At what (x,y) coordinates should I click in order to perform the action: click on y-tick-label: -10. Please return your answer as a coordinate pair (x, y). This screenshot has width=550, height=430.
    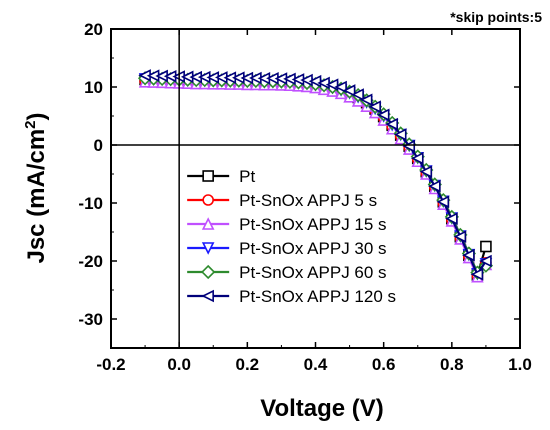
    Looking at the image, I should click on (90, 203).